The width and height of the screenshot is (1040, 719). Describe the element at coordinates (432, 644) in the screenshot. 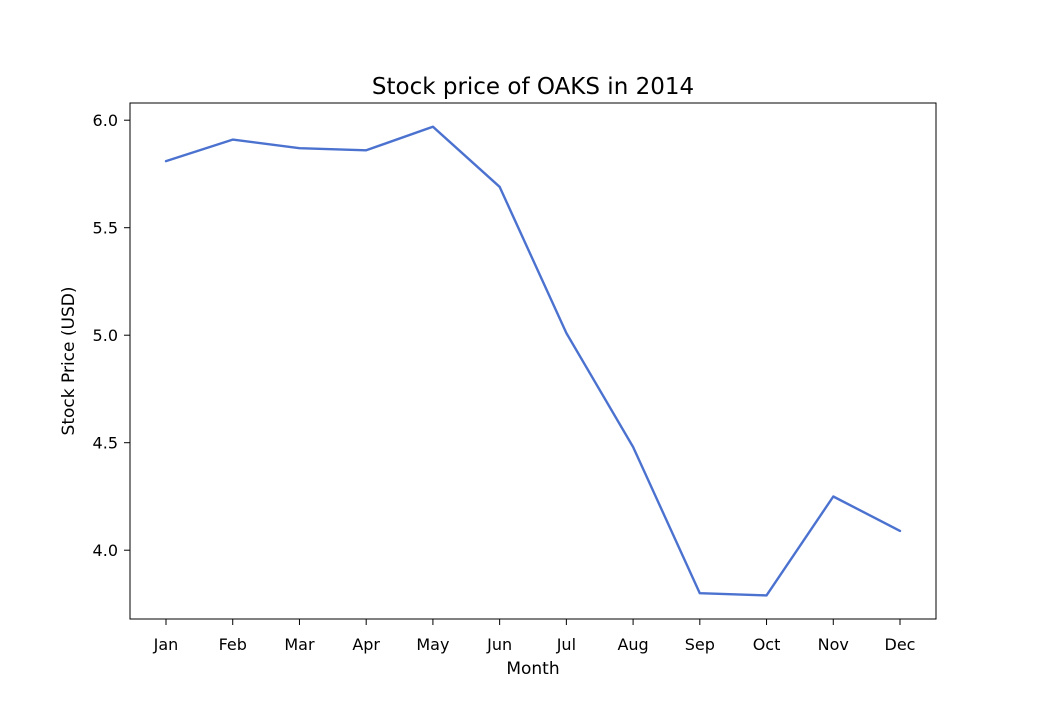

I see `x-tick-label: May` at that location.